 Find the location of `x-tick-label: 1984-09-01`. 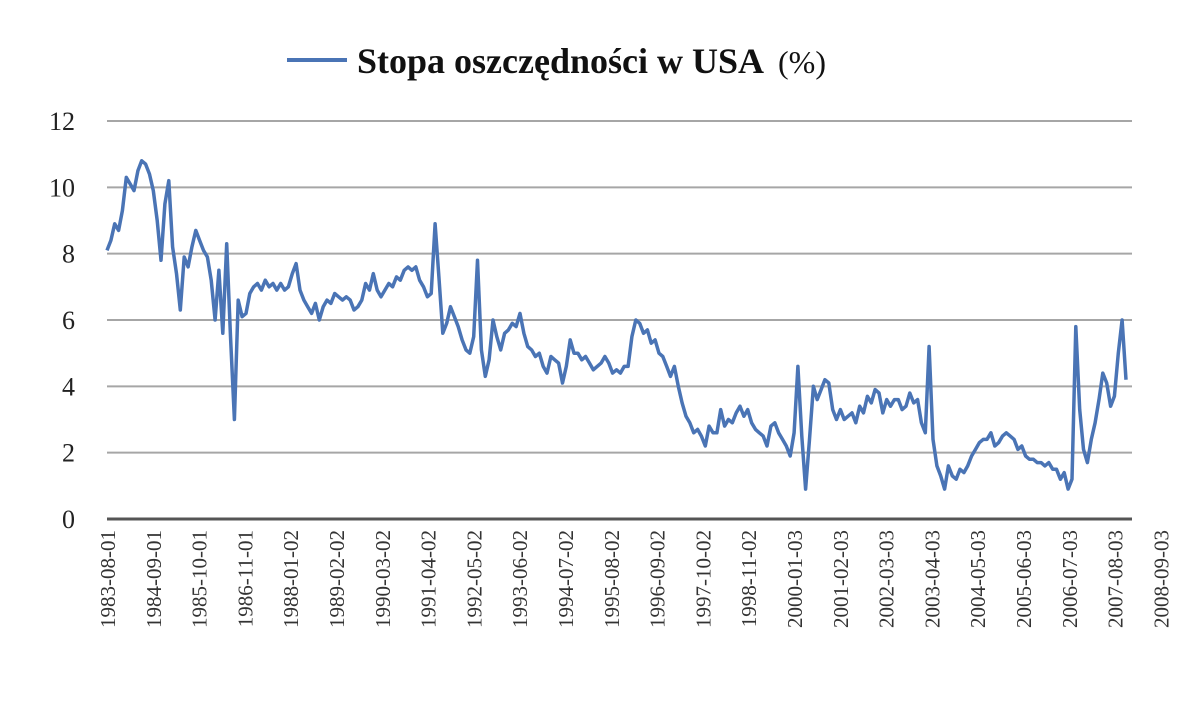

x-tick-label: 1984-09-01 is located at coordinates (154, 579).